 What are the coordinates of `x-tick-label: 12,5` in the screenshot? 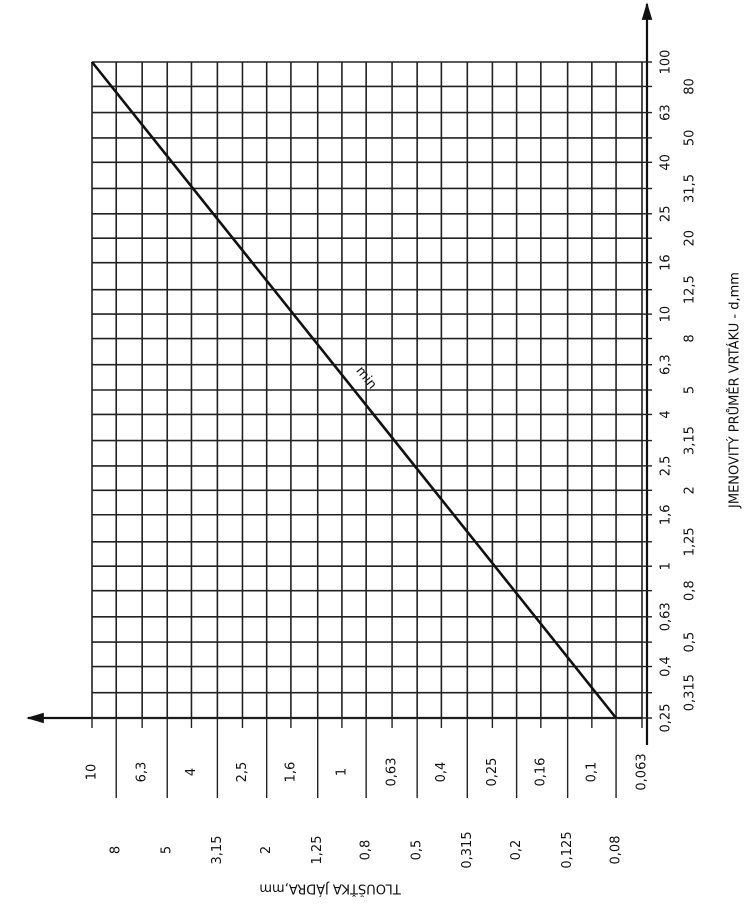 It's located at (690, 289).